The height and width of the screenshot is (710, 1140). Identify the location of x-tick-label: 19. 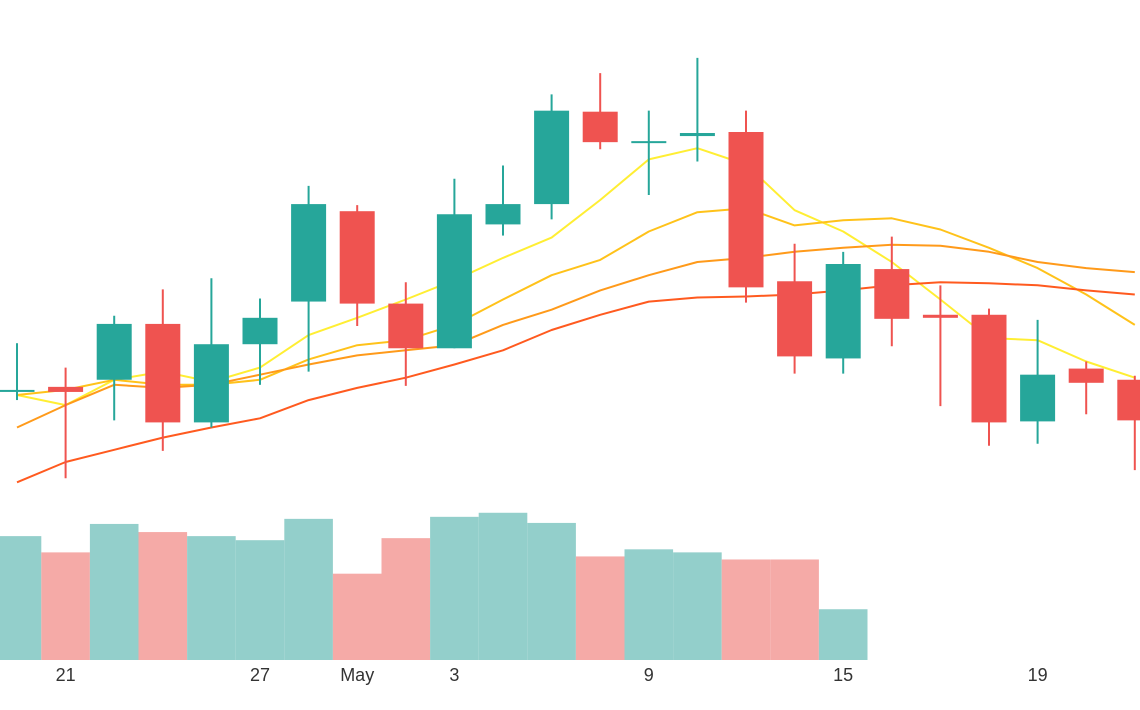
(1038, 675).